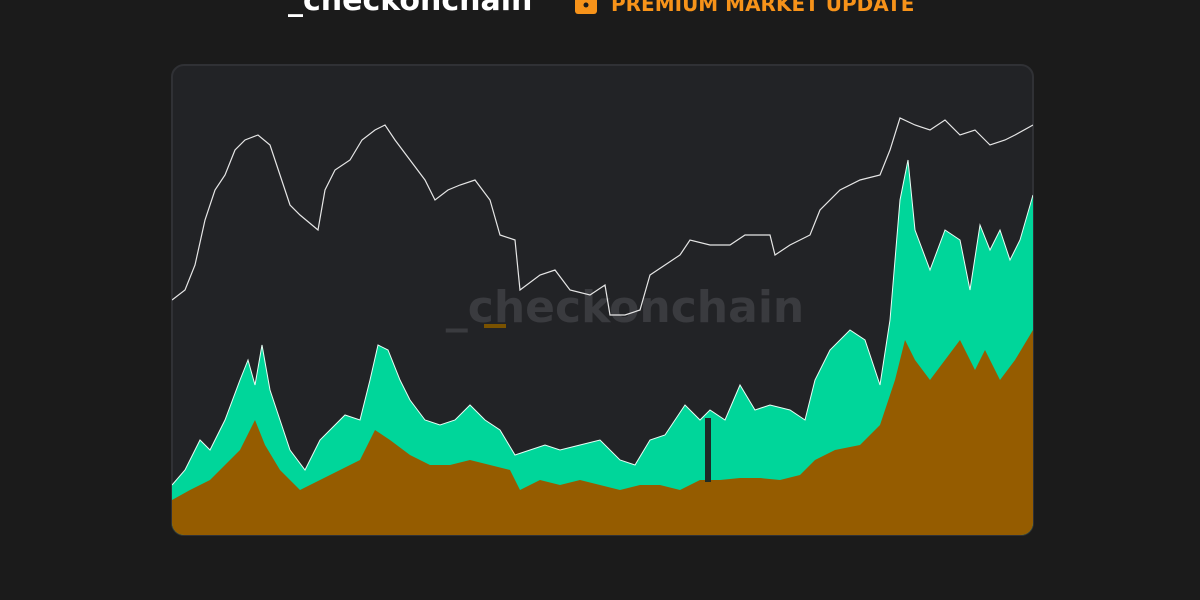 This screenshot has height=600, width=1200. I want to click on brand-name: _checkonchain, so click(410, 9).